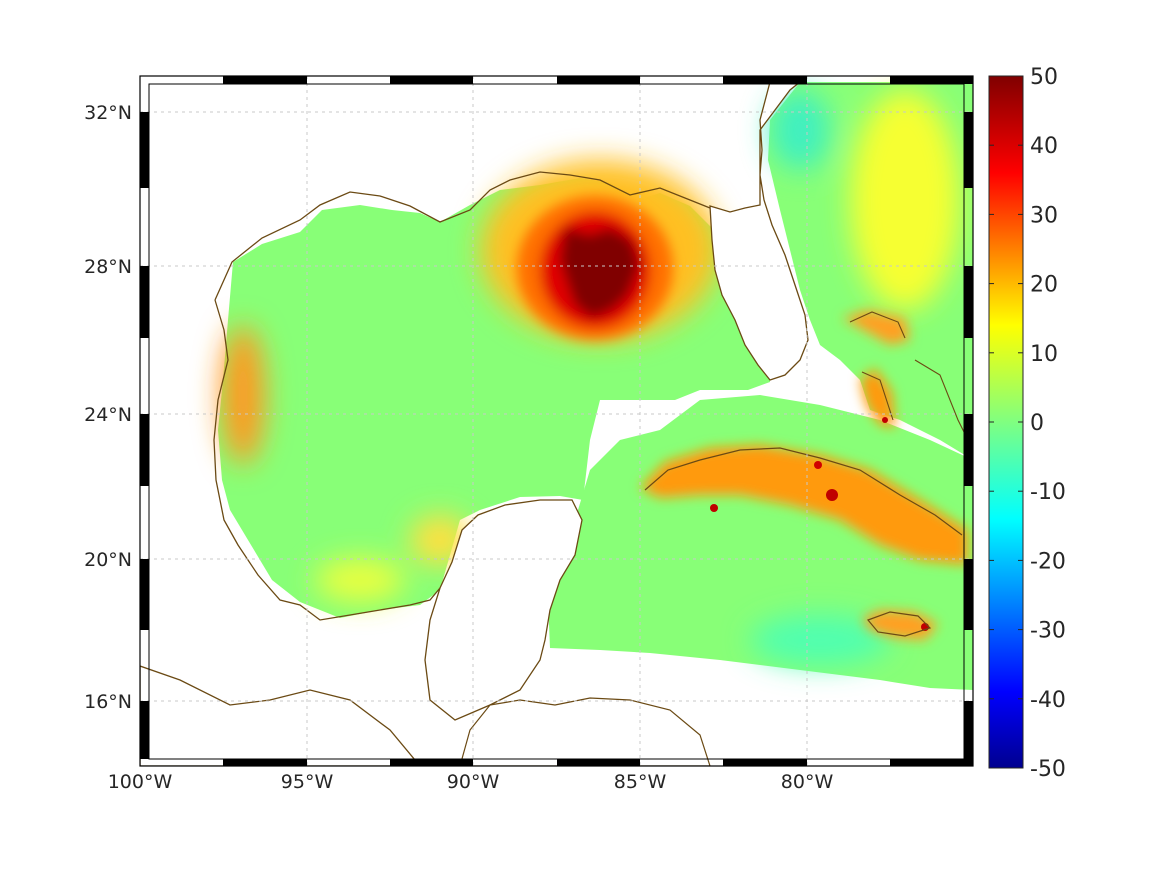  What do you see at coordinates (585, 731) in the screenshot?
I see `land-central-america` at bounding box center [585, 731].